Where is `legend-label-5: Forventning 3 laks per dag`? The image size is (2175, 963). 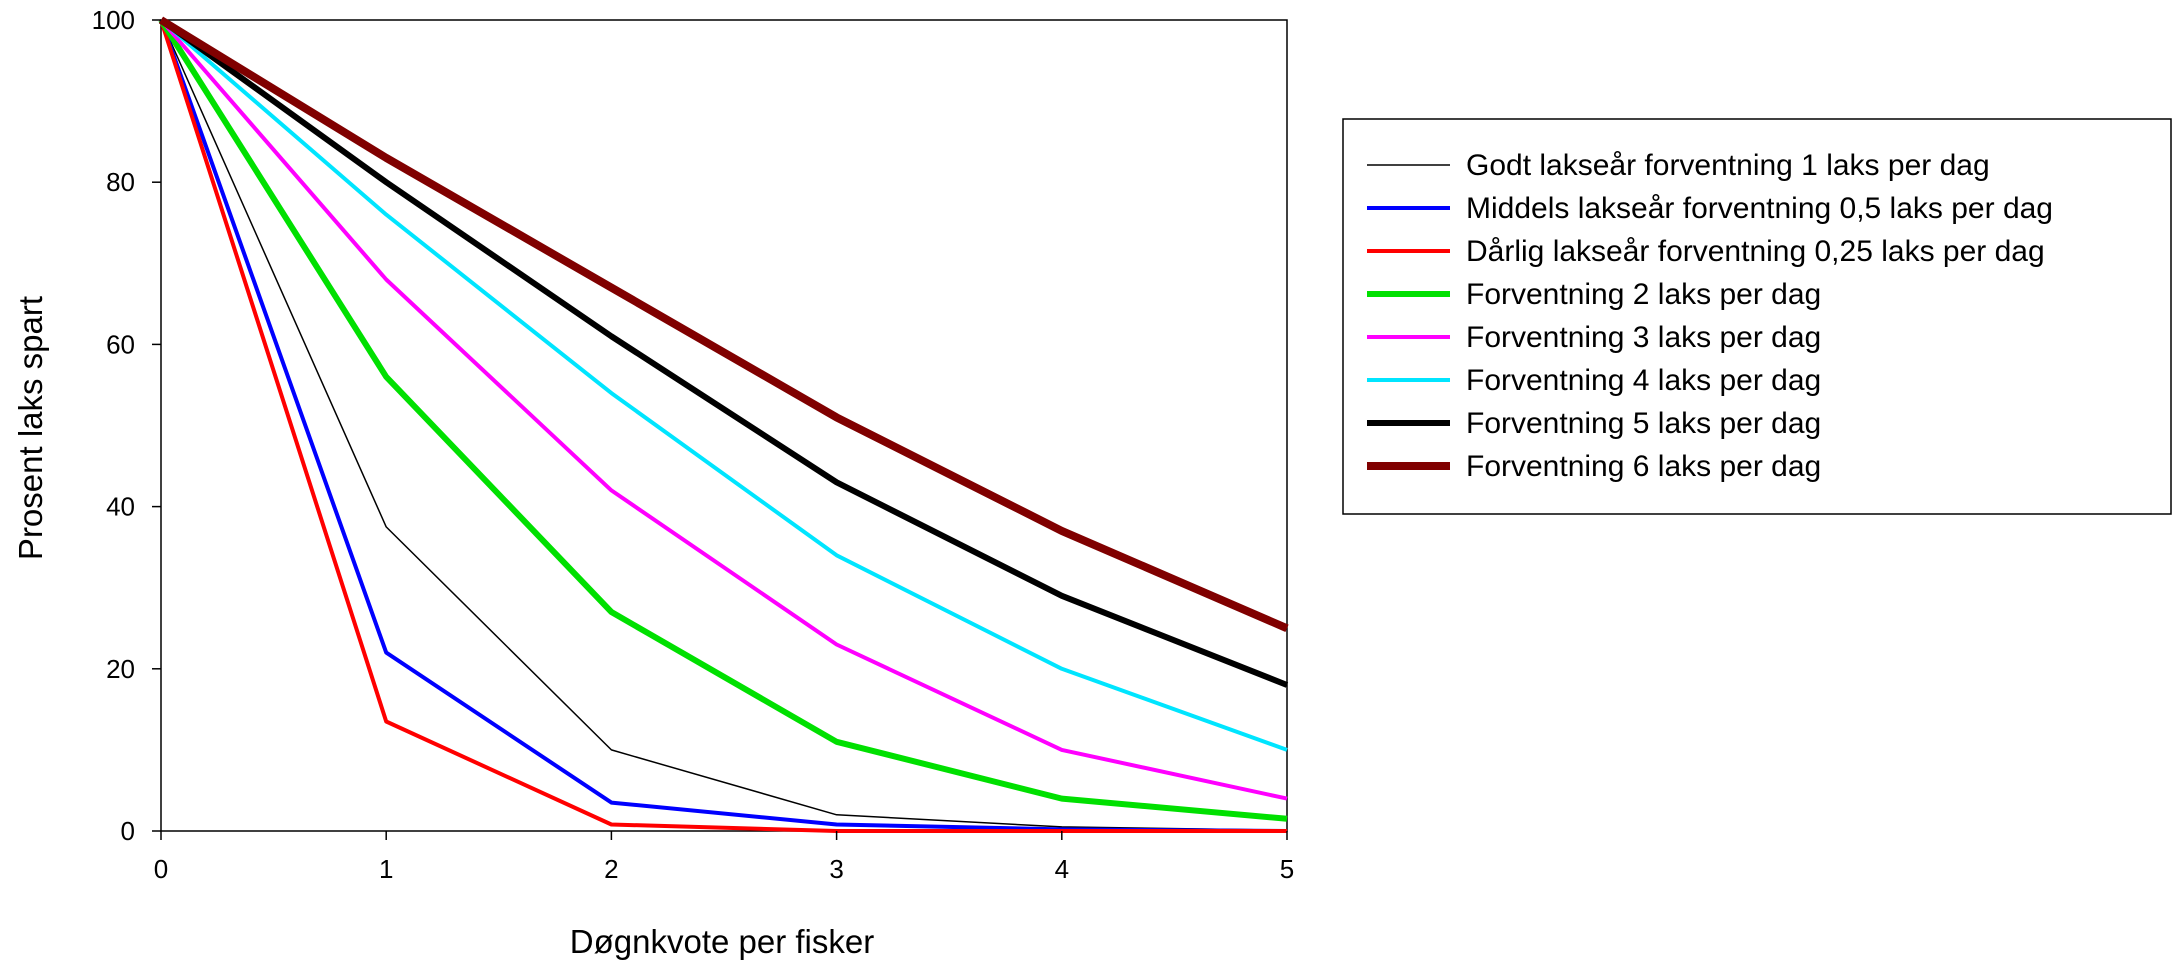 legend-label-5: Forventning 3 laks per dag is located at coordinates (1643, 337).